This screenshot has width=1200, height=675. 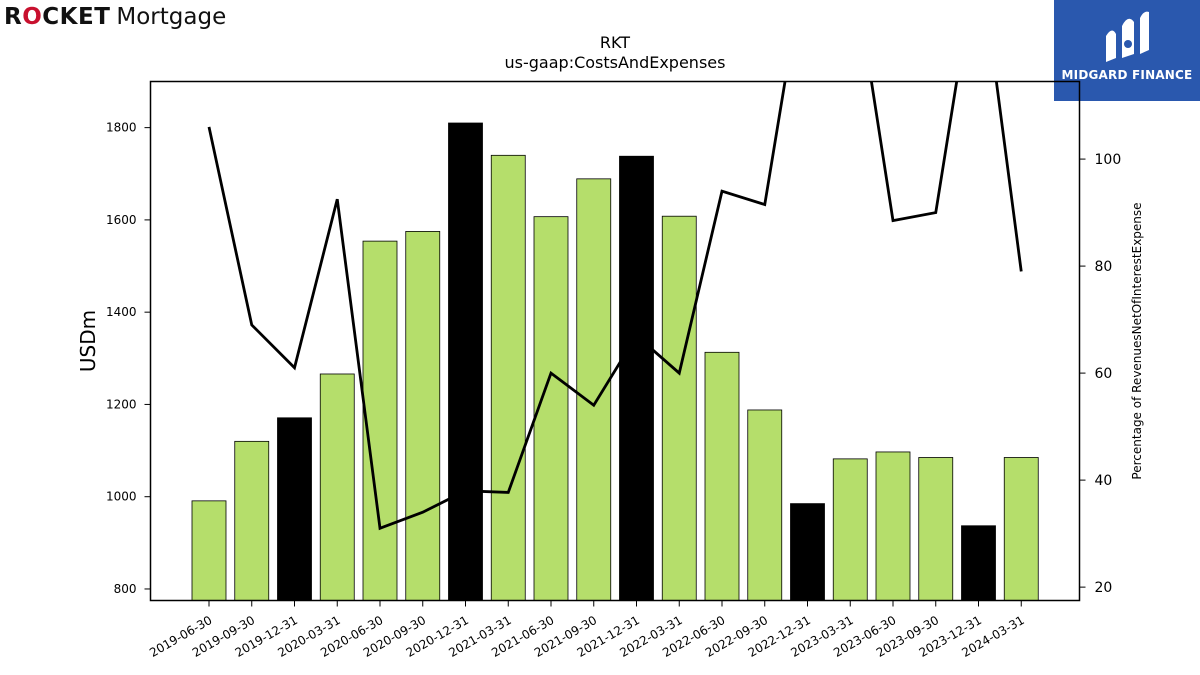 What do you see at coordinates (13, 17) in the screenshot?
I see `logo-letter-r: R` at bounding box center [13, 17].